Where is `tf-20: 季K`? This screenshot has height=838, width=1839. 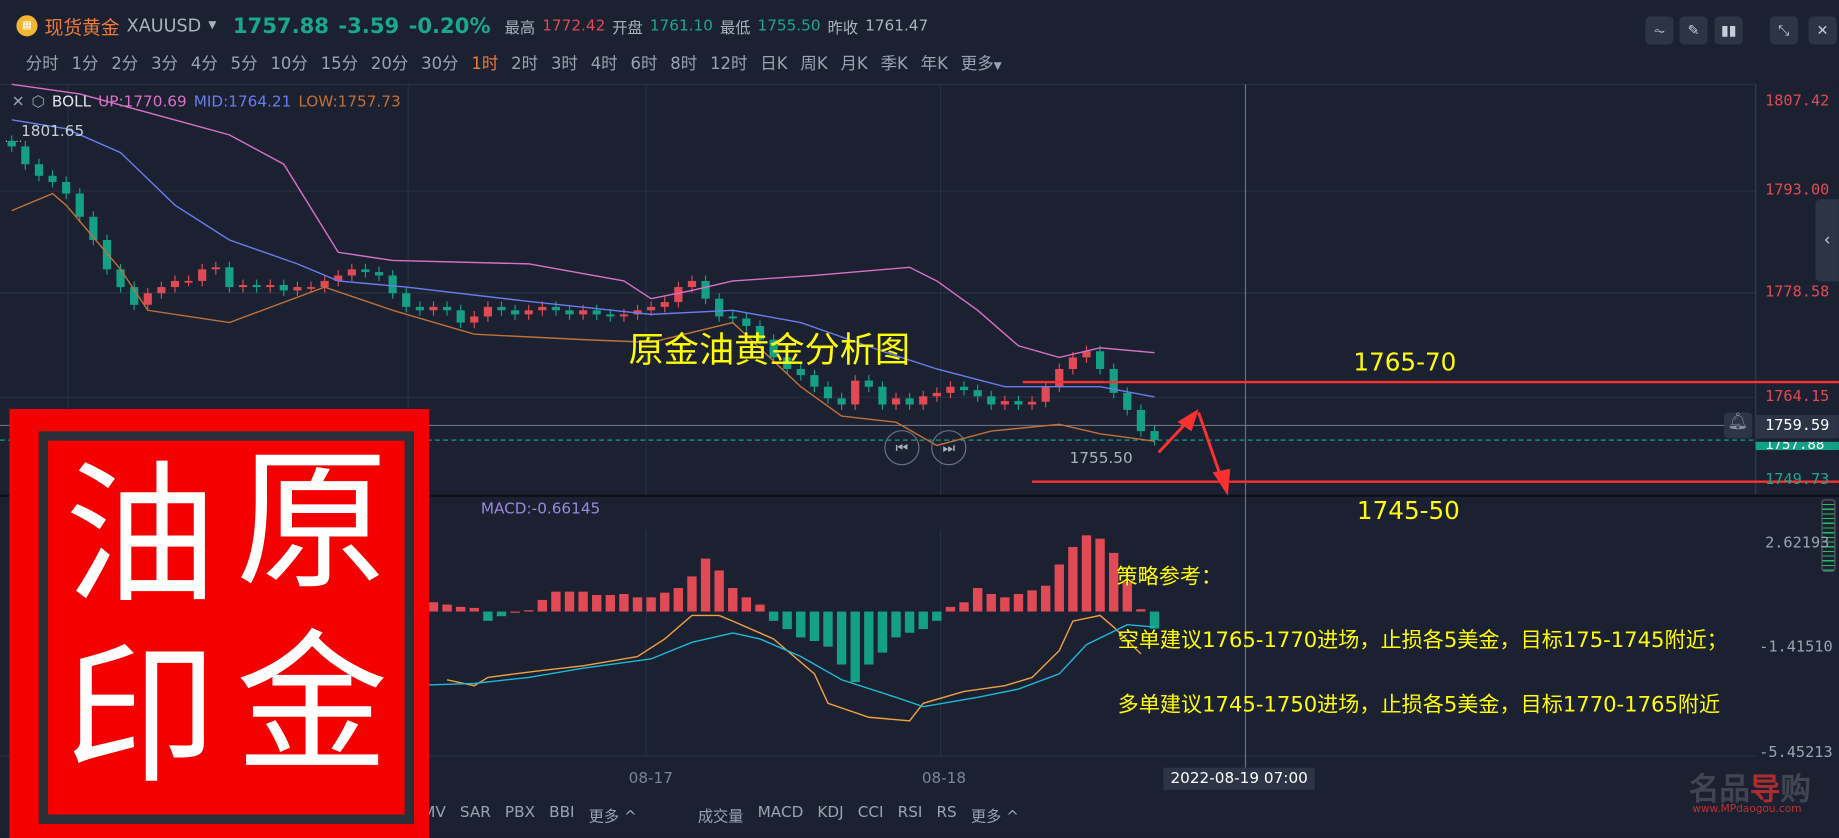 tf-20: 季K is located at coordinates (894, 64).